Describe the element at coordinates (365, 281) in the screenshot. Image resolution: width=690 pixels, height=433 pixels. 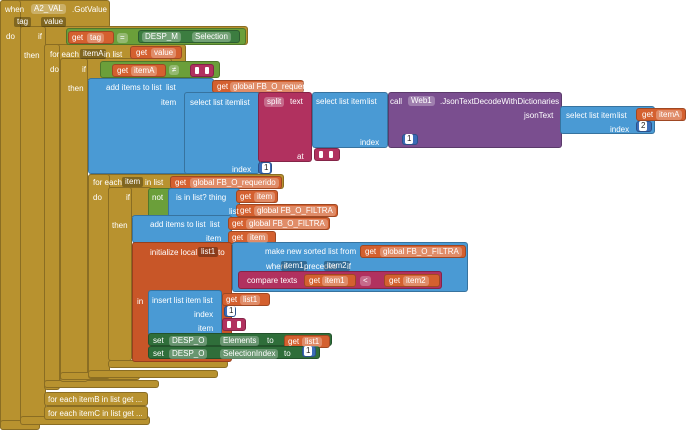
I see `block-label: <` at that location.